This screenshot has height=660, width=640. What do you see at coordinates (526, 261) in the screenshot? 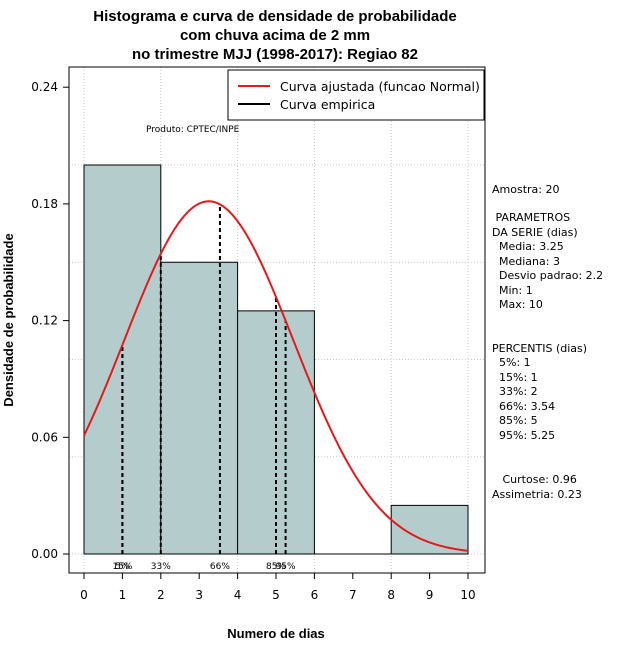
I see `param-mediana: Mediana: 3` at bounding box center [526, 261].